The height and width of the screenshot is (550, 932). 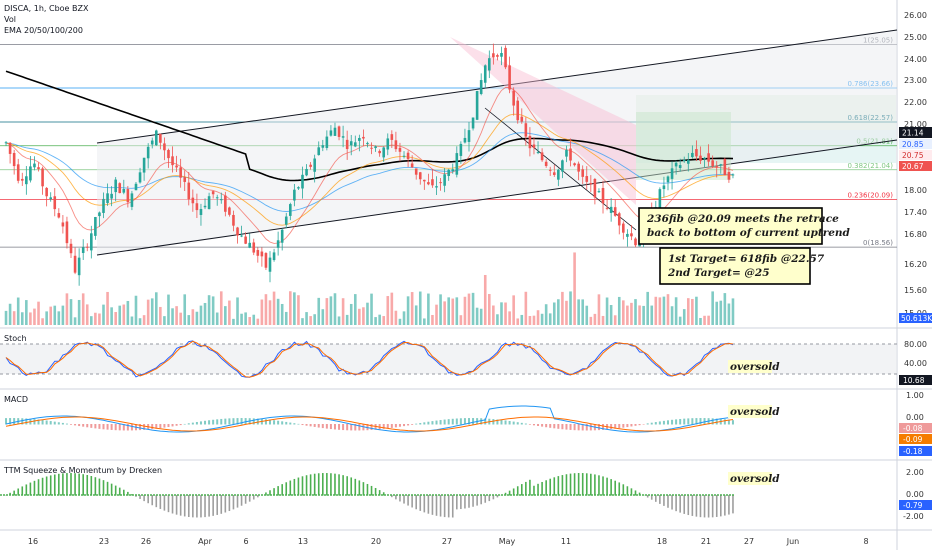 I want to click on target-line-1: 1st Target= 618fib @22.57, so click(x=746, y=259).